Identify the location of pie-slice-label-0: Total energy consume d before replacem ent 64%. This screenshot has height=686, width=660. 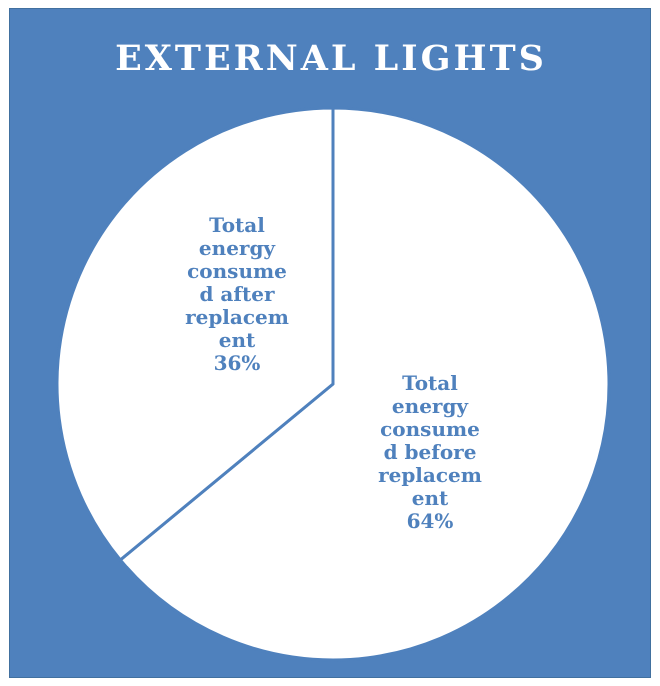
(430, 452).